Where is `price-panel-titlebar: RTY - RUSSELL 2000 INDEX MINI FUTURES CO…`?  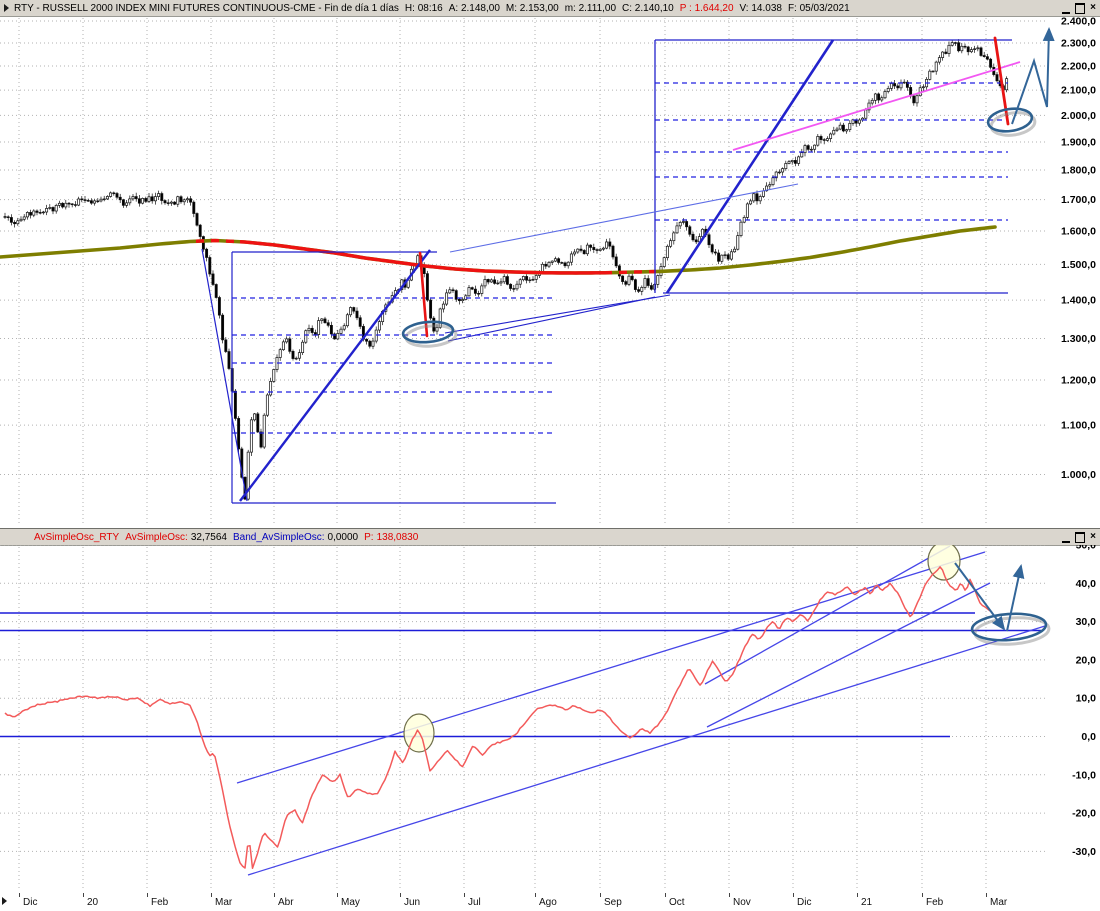
price-panel-titlebar: RTY - RUSSELL 2000 INDEX MINI FUTURES CO… is located at coordinates (550, 8).